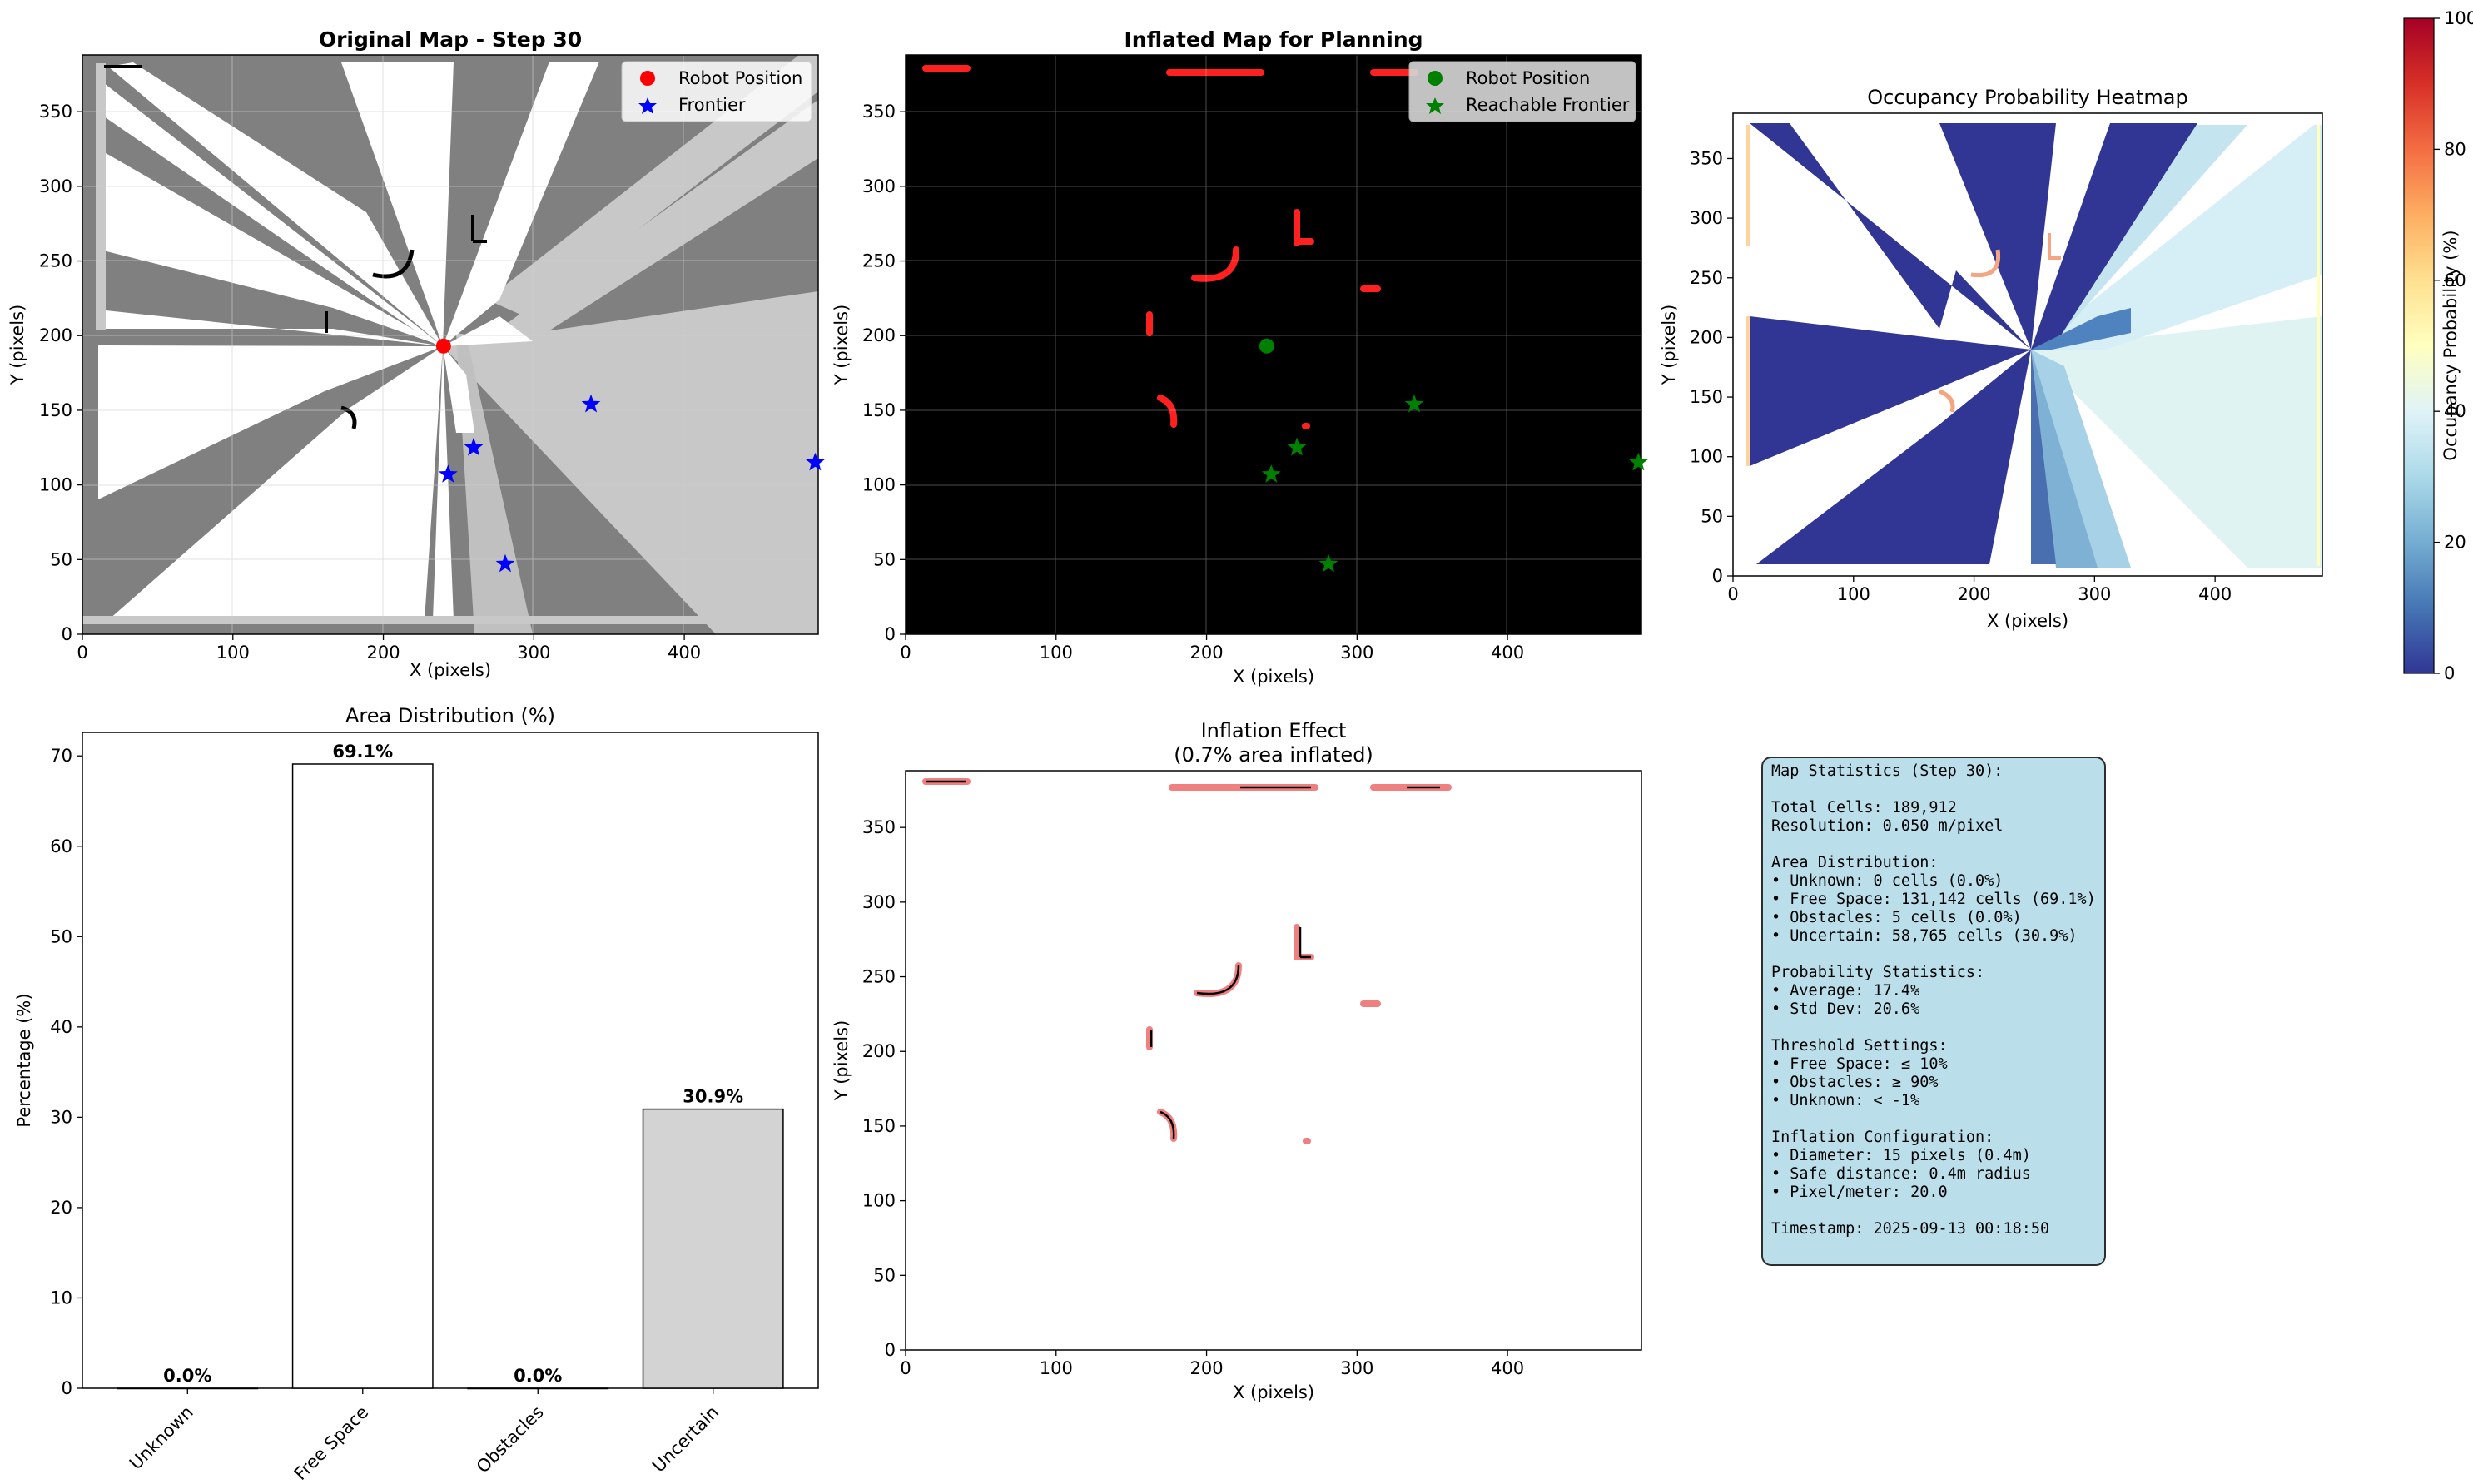  What do you see at coordinates (2027, 621) in the screenshot?
I see `heatmap-xlabel: X (pixels)` at bounding box center [2027, 621].